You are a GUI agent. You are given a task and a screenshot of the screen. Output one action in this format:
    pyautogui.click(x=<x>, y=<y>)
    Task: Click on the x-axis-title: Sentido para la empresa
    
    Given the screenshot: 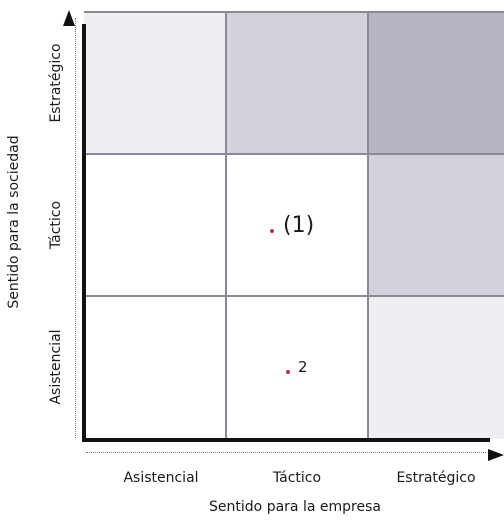 What is the action you would take?
    pyautogui.click(x=295, y=507)
    